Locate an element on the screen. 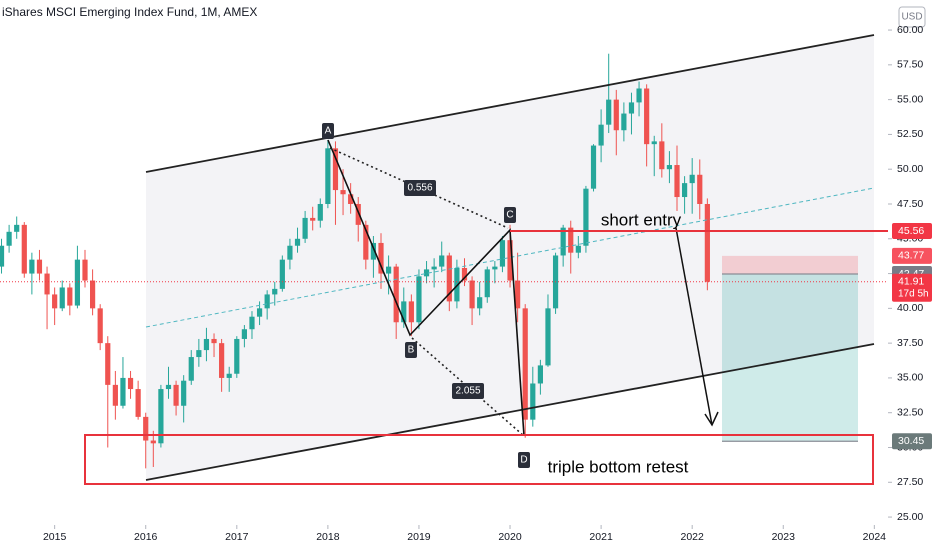 This screenshot has height=550, width=932. point-label: D is located at coordinates (523, 460).